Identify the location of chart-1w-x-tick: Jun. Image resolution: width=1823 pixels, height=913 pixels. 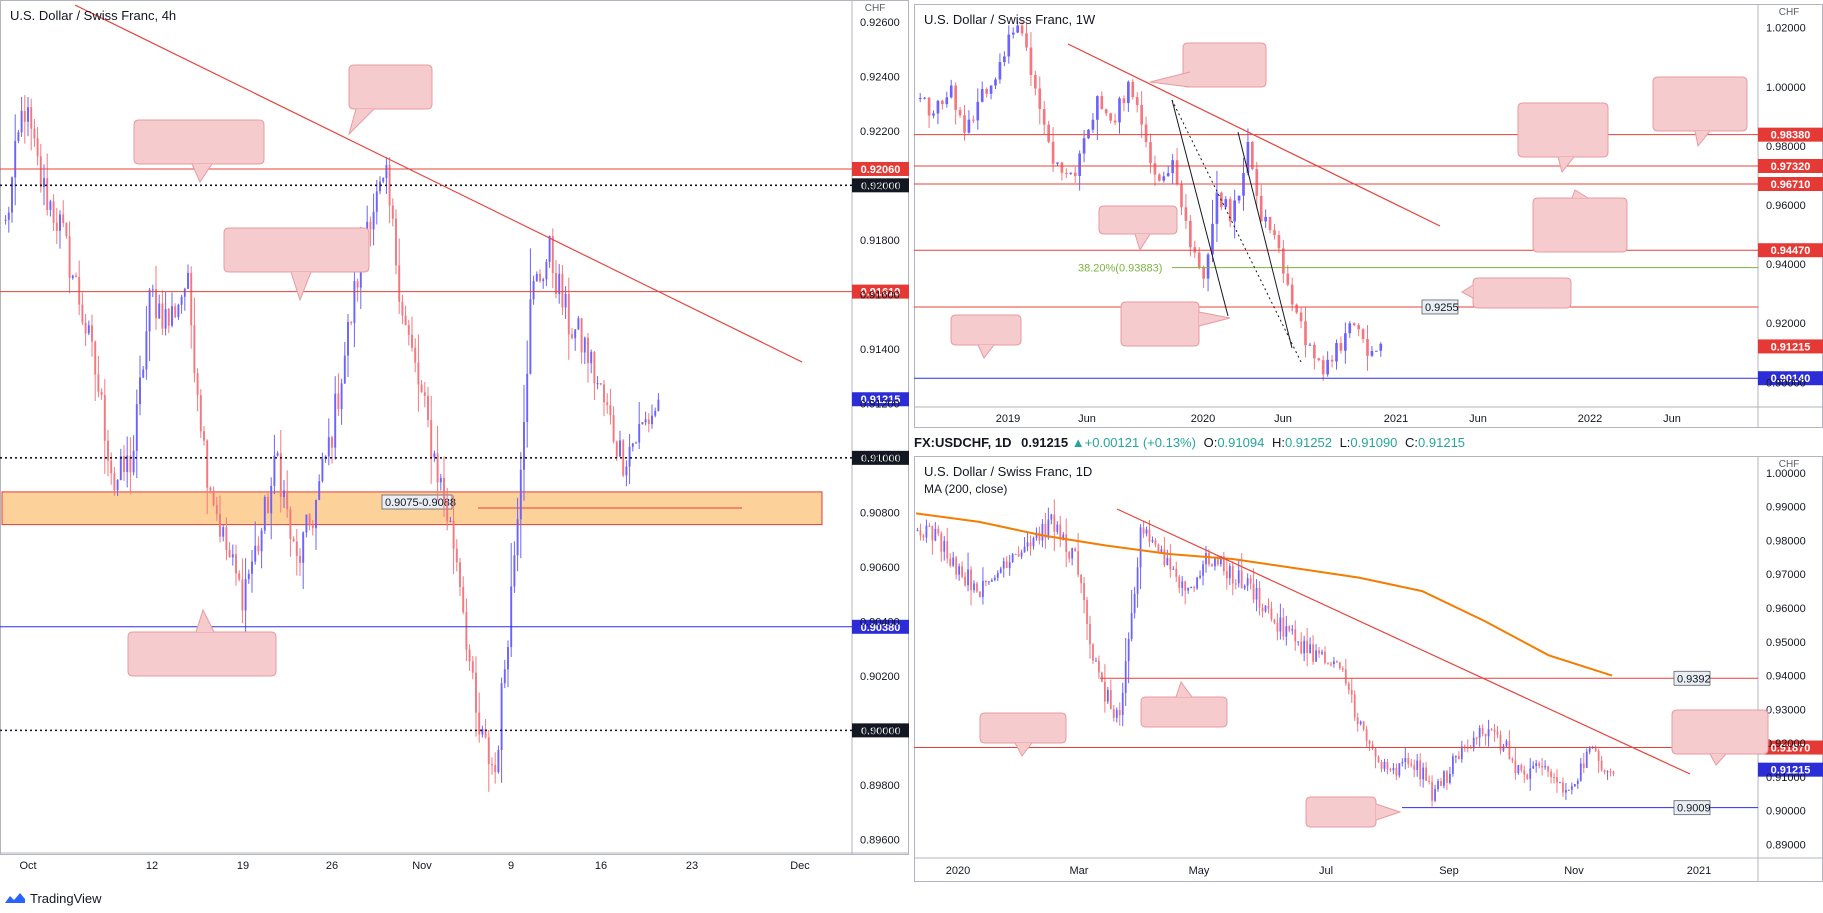
(1283, 419).